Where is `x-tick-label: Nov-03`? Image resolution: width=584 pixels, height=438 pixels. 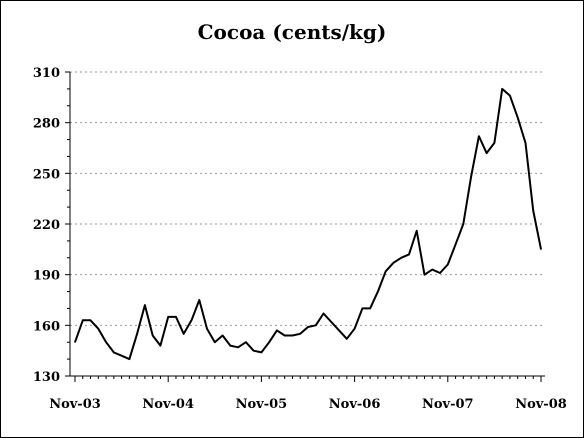
x-tick-label: Nov-03 is located at coordinates (75, 404).